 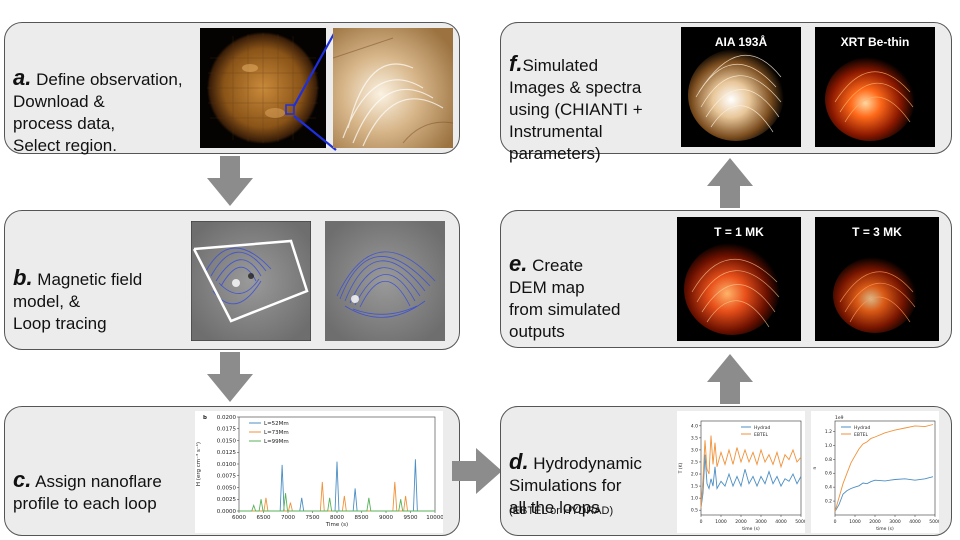 I want to click on step-e-text: e. Create DEM map from simulated outputs, so click(x=594, y=287).